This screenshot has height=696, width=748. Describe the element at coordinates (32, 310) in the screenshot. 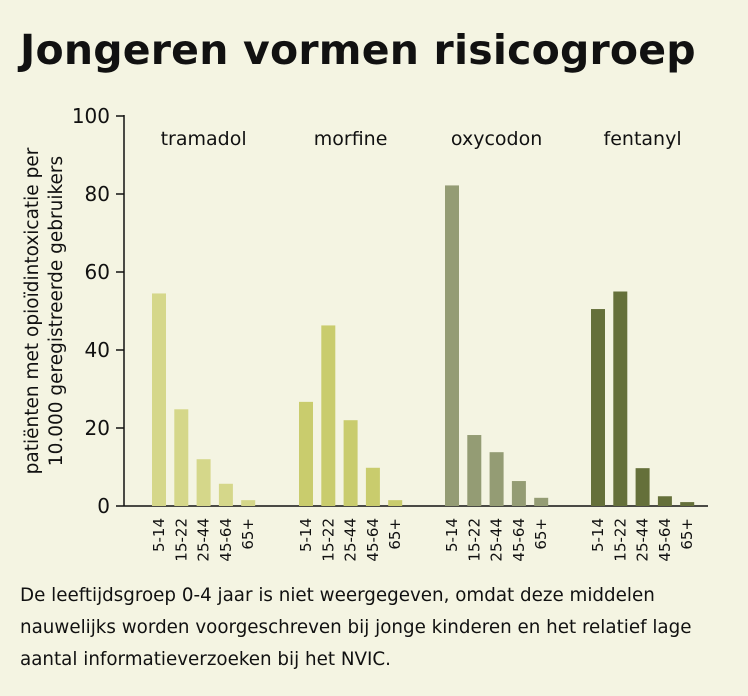

I see `y-axis-label-line: patiënten met opioïdintoxicatie per` at that location.